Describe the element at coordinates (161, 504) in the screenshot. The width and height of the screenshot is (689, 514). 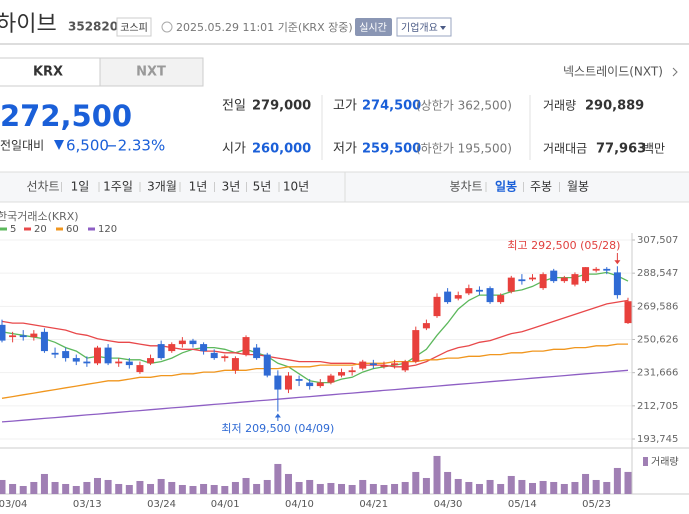
I see `x-tick-label: 03/24` at that location.